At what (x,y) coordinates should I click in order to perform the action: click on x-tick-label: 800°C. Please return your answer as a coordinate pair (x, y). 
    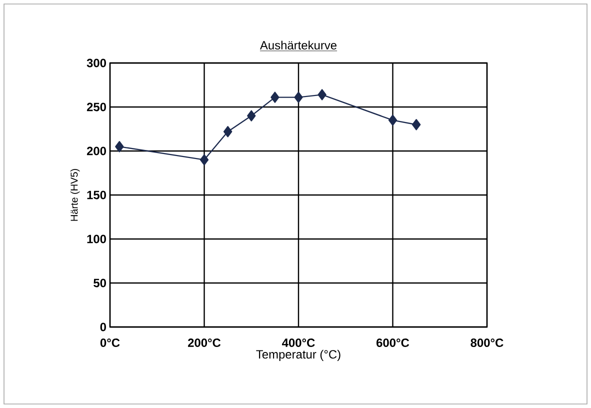
    Looking at the image, I should click on (487, 342).